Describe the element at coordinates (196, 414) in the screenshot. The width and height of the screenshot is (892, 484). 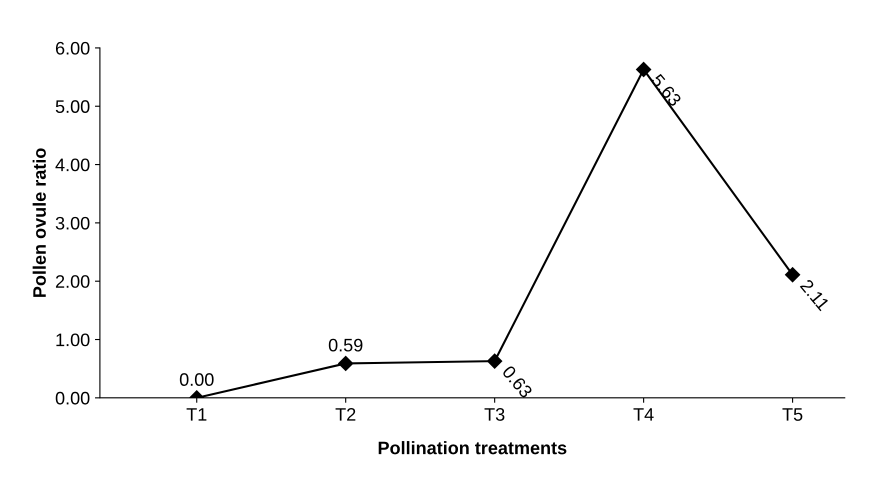
I see `x-tick-label: T1` at that location.